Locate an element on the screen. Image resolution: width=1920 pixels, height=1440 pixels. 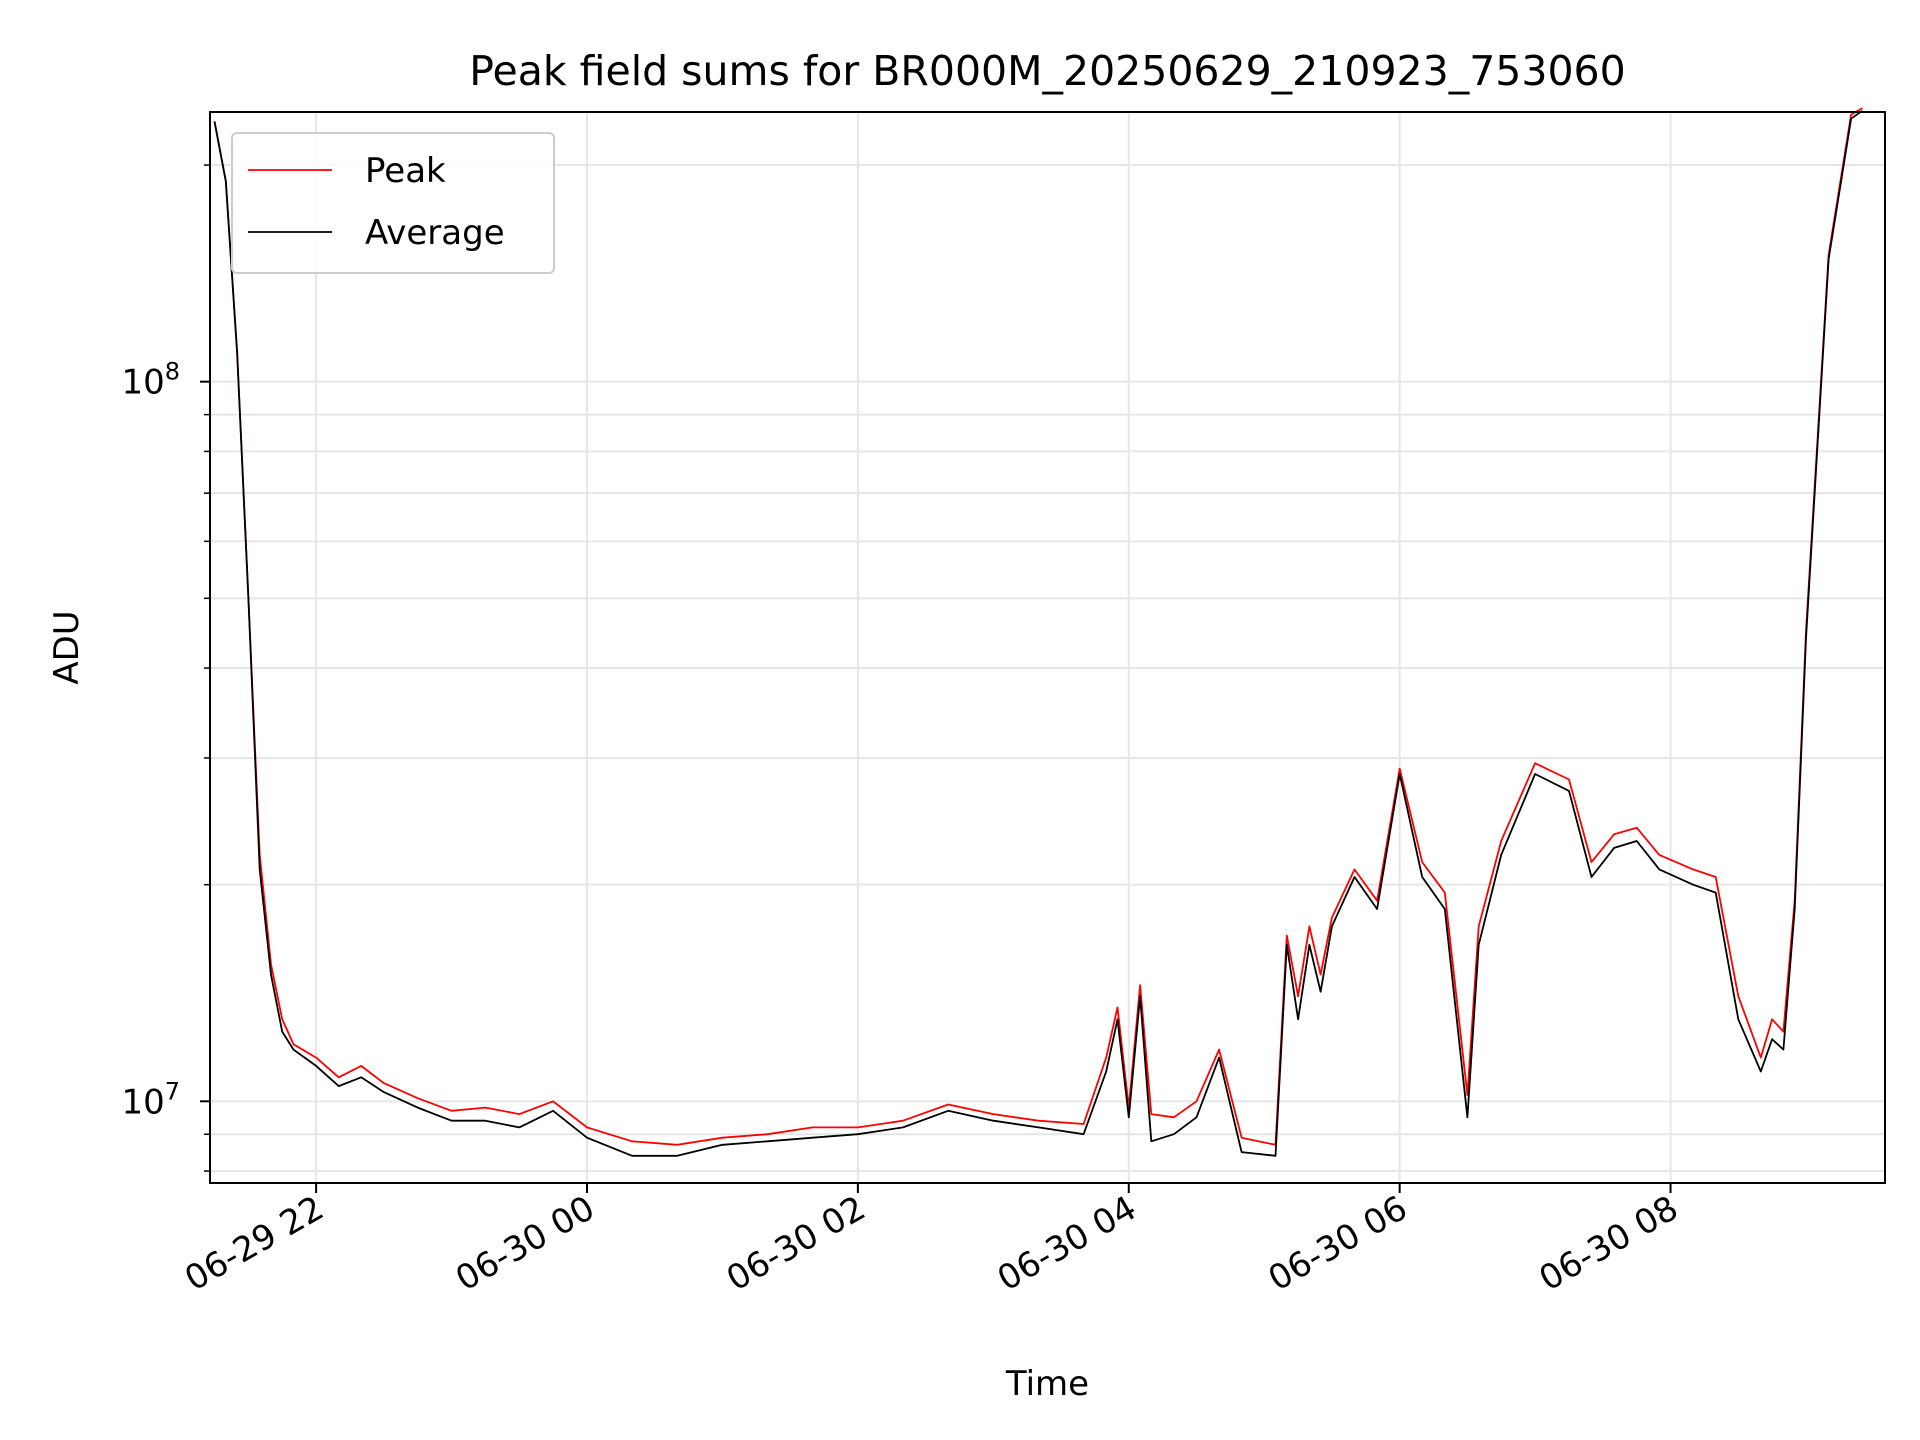
x-axis-label: Time is located at coordinates (1047, 1384).